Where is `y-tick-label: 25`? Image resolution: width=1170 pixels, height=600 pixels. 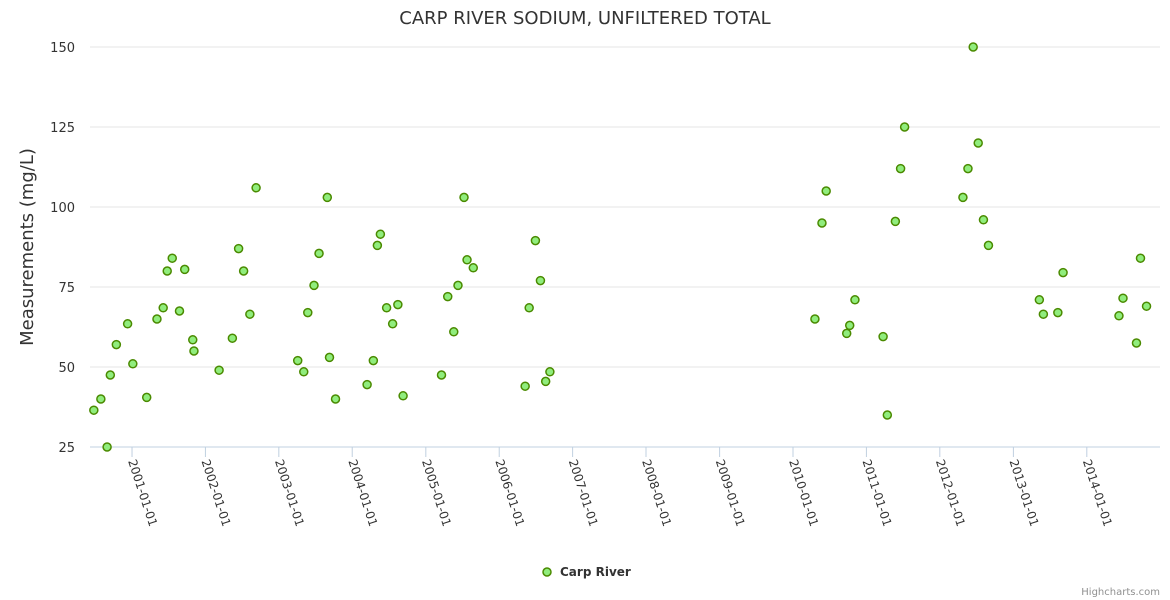 y-tick-label: 25 is located at coordinates (66, 448).